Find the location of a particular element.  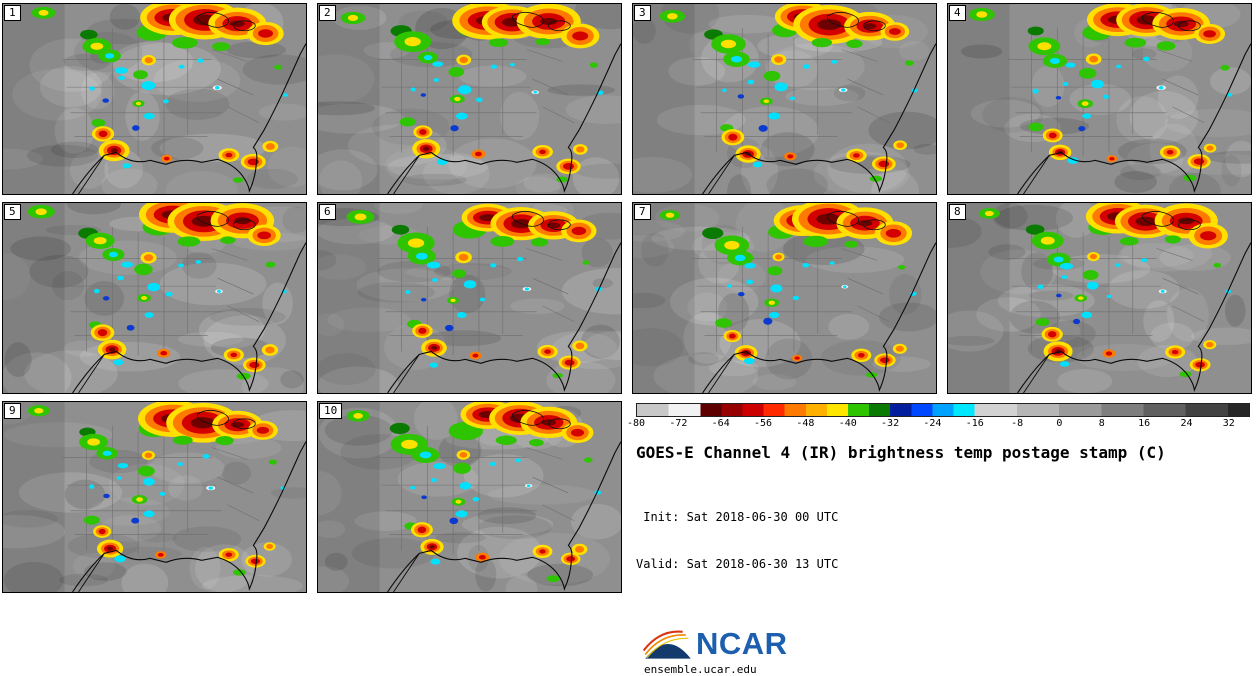

colorbar-tick-label: -64 is located at coordinates (720, 423).